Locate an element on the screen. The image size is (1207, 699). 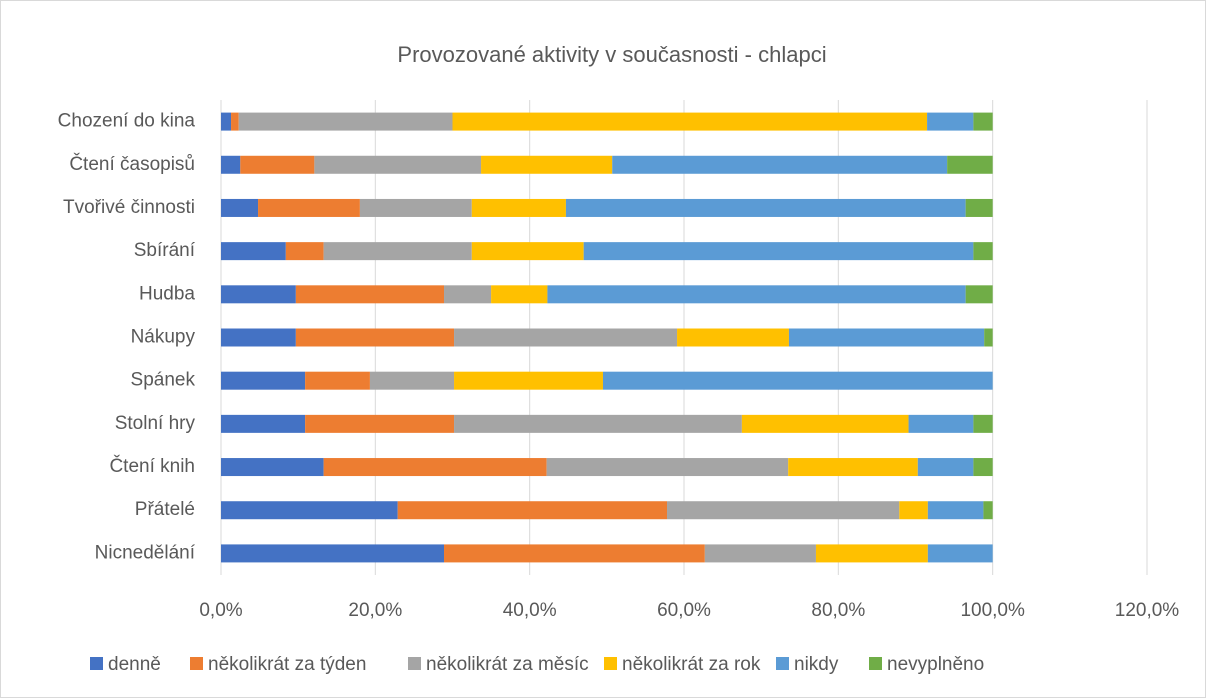
y-tick-label: Nicnedělání is located at coordinates (145, 552).